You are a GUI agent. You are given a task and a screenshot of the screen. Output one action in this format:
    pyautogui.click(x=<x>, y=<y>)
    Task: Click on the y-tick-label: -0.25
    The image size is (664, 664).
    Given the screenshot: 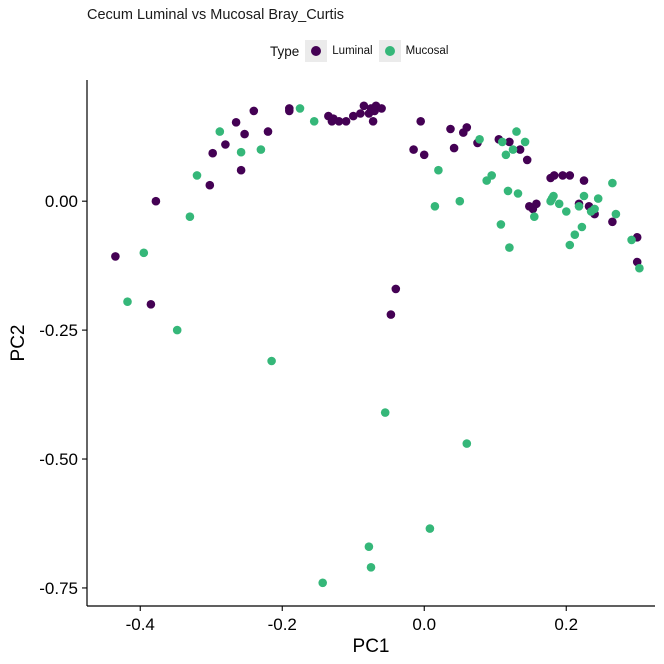 What is the action you would take?
    pyautogui.click(x=58, y=330)
    